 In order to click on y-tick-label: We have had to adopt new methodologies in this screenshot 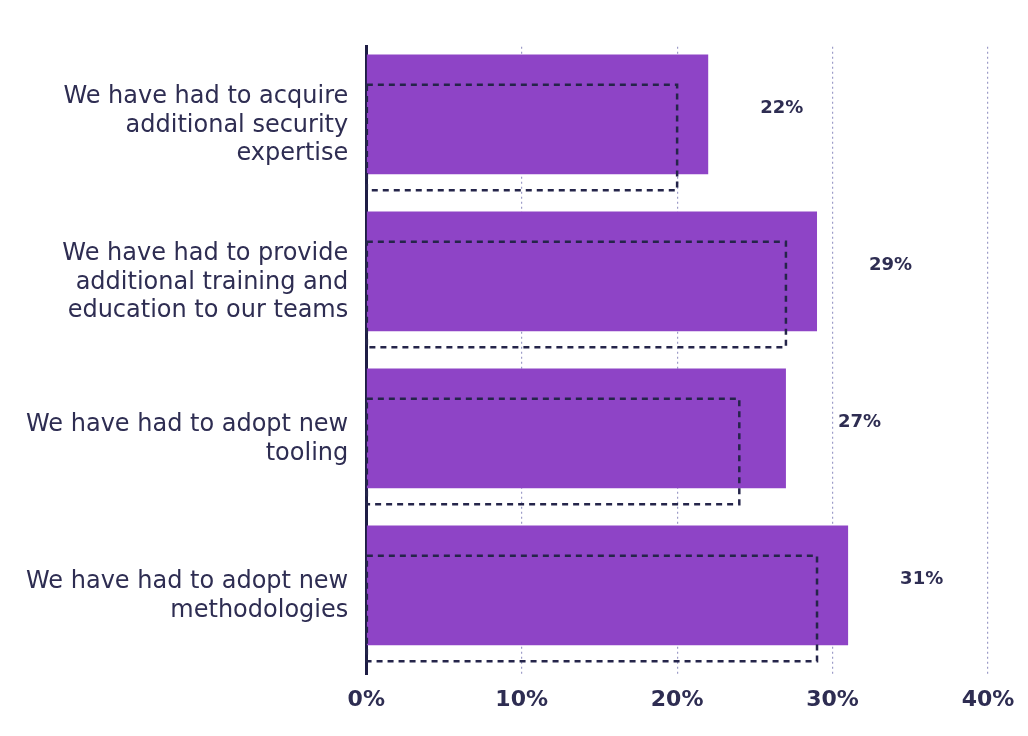, I will do `click(187, 594)`.